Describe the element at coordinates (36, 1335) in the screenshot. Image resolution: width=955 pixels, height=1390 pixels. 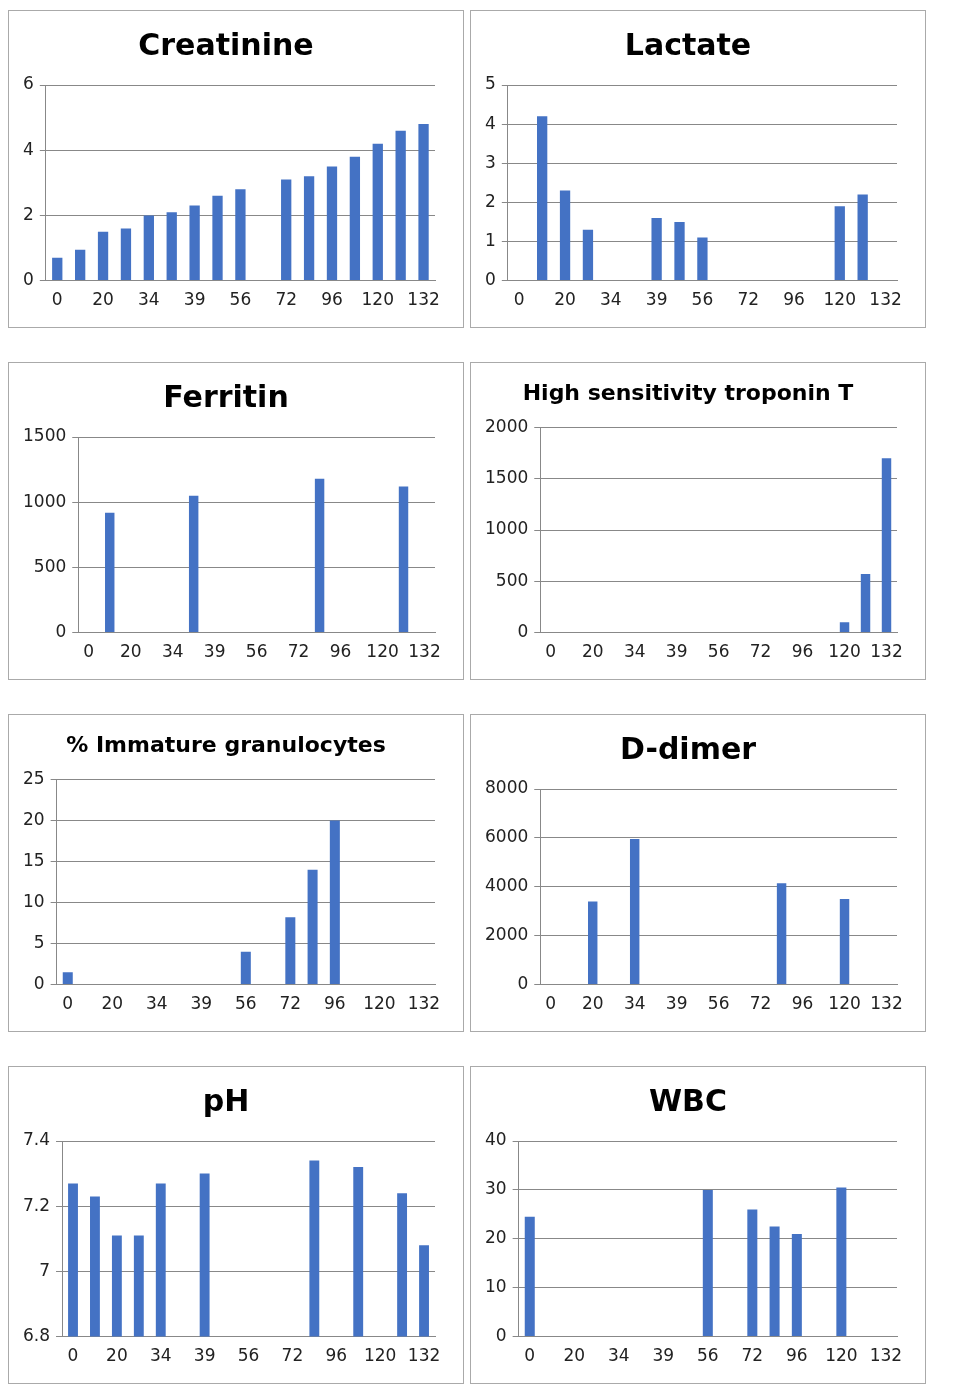
I see `y-tick-label: 6.8` at that location.